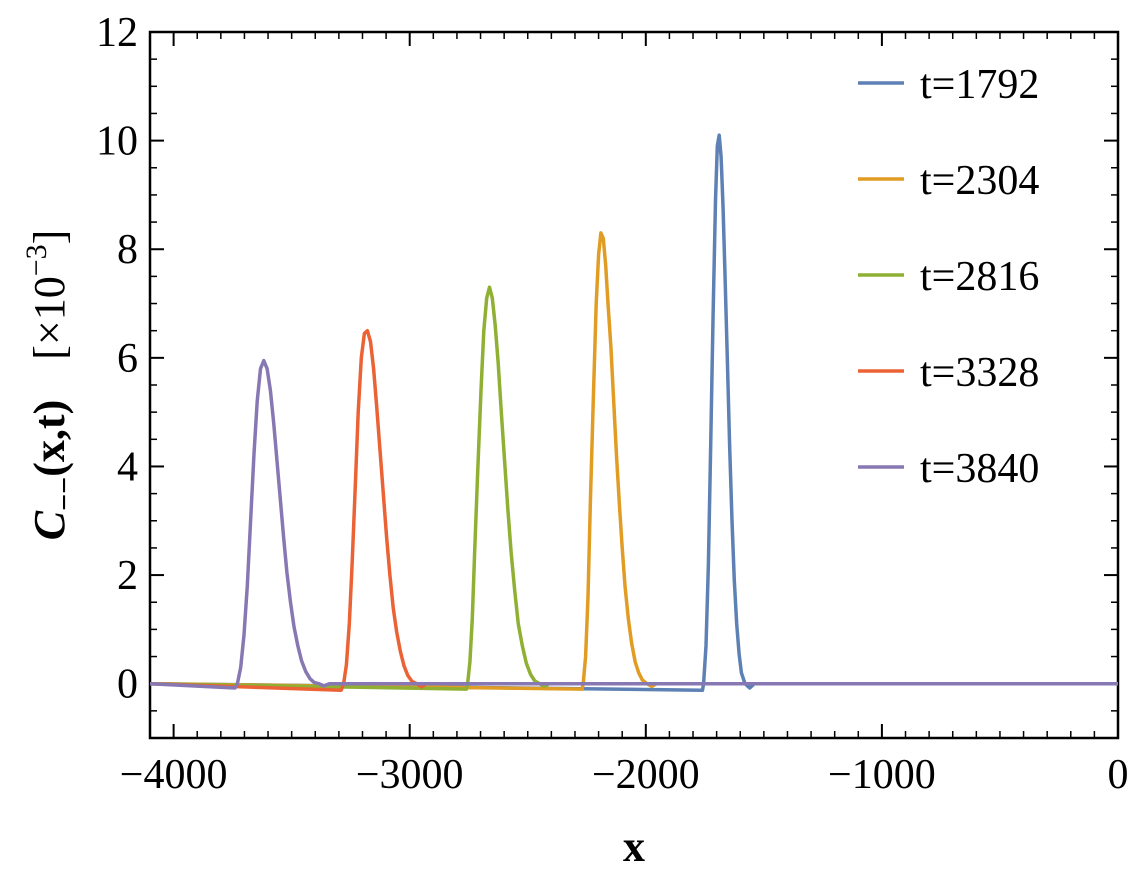 This screenshot has height=870, width=1144. Describe the element at coordinates (979, 181) in the screenshot. I see `legend-label: t=2304` at that location.